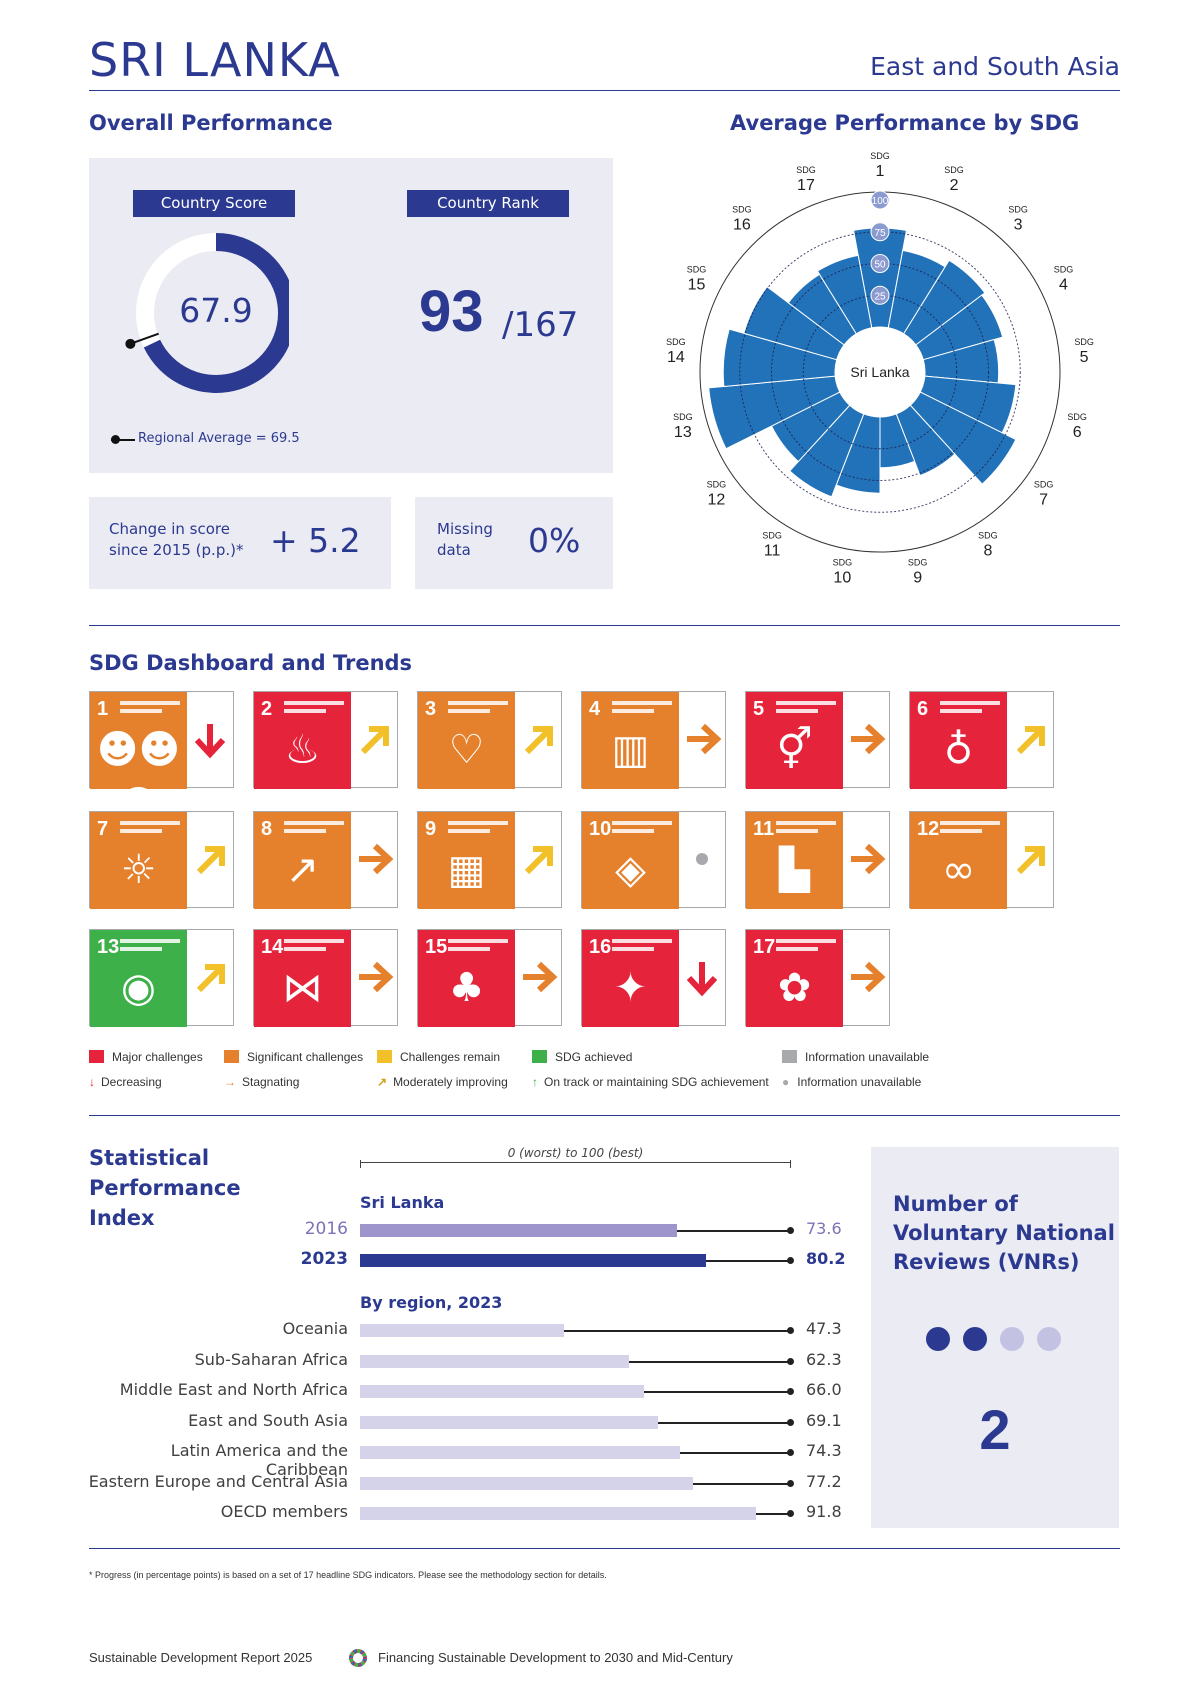  Describe the element at coordinates (382, 1082) in the screenshot. I see `improving-arrow-icon: ↗` at that location.